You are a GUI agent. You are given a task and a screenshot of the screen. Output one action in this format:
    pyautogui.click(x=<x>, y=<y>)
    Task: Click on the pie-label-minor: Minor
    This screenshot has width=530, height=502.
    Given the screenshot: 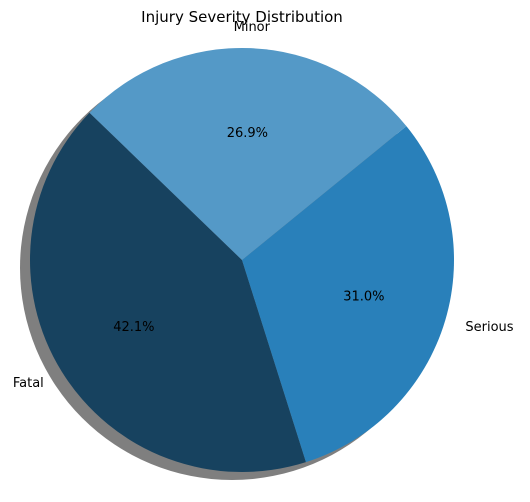 What is the action you would take?
    pyautogui.click(x=252, y=27)
    